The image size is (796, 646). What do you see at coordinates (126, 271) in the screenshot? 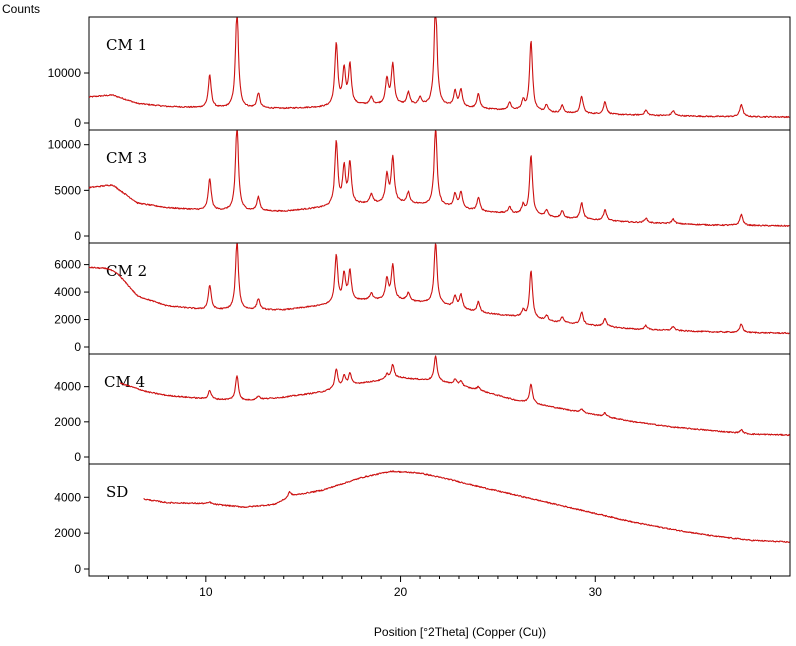
I see `panel-label: CM 2` at bounding box center [126, 271].